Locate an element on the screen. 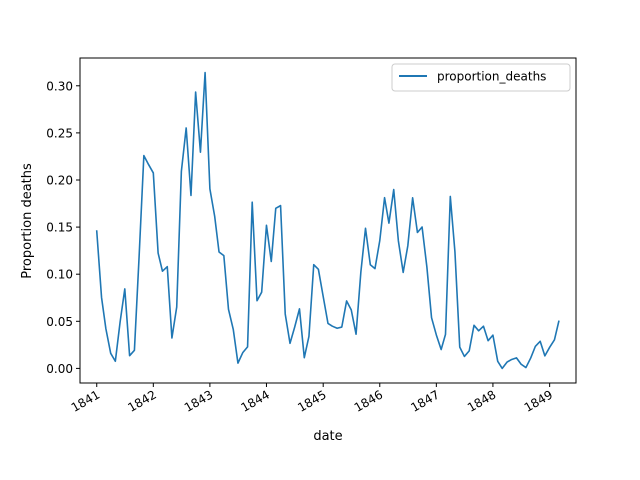 Image resolution: width=640 pixels, height=480 pixels. y-tick-label: 0.00 is located at coordinates (59, 369).